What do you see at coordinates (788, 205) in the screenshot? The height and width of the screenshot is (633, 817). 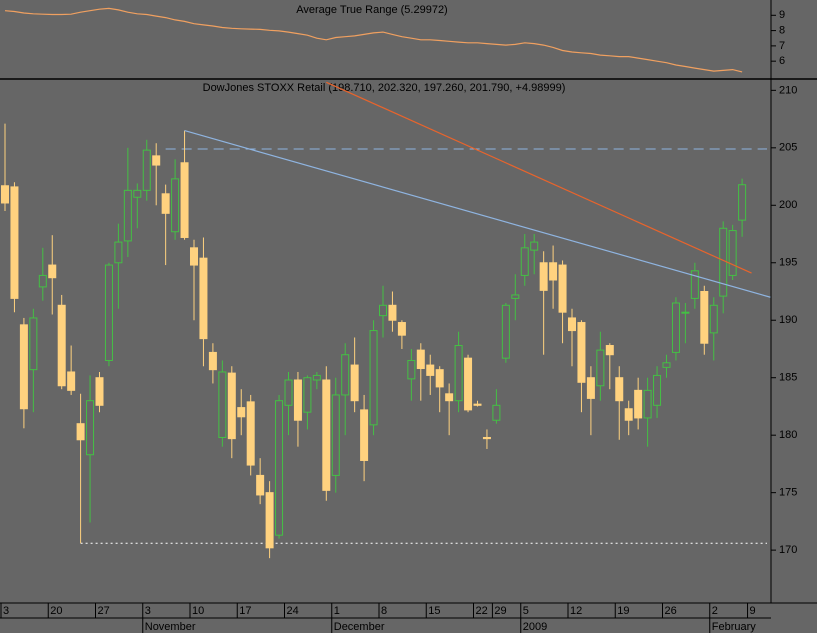 I see `y-tick-label: 200` at bounding box center [788, 205].